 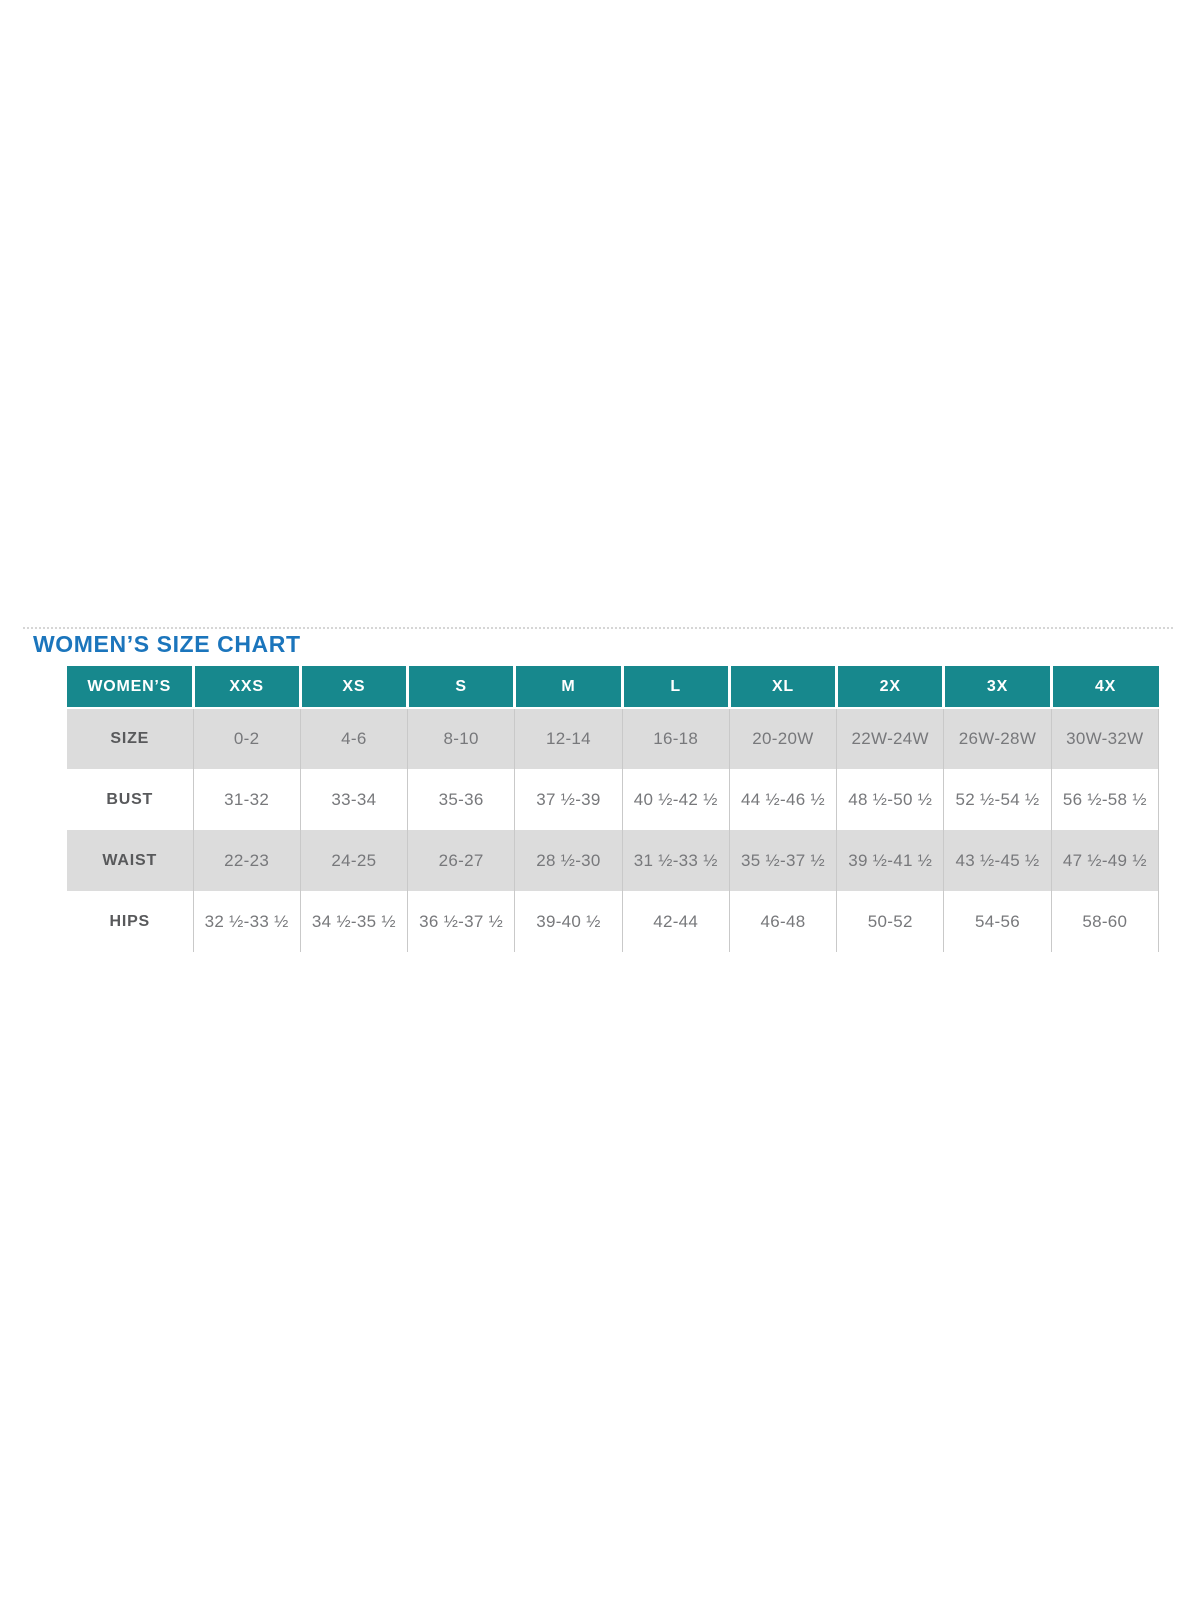 What do you see at coordinates (246, 799) in the screenshot?
I see `table-cell: 31-32` at bounding box center [246, 799].